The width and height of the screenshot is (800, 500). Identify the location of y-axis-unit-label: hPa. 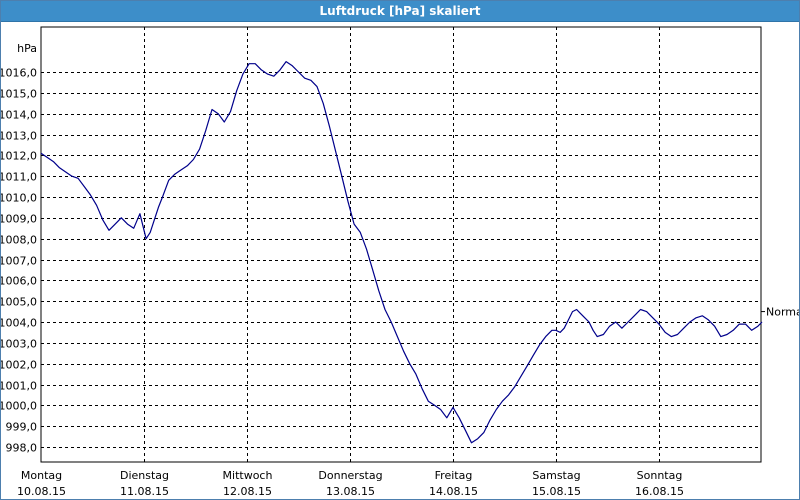
(27, 48).